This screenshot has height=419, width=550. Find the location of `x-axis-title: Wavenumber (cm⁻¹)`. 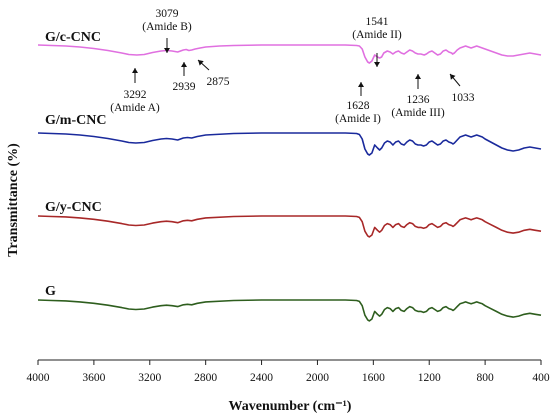

x-axis-title: Wavenumber (cm⁻¹) is located at coordinates (290, 406).